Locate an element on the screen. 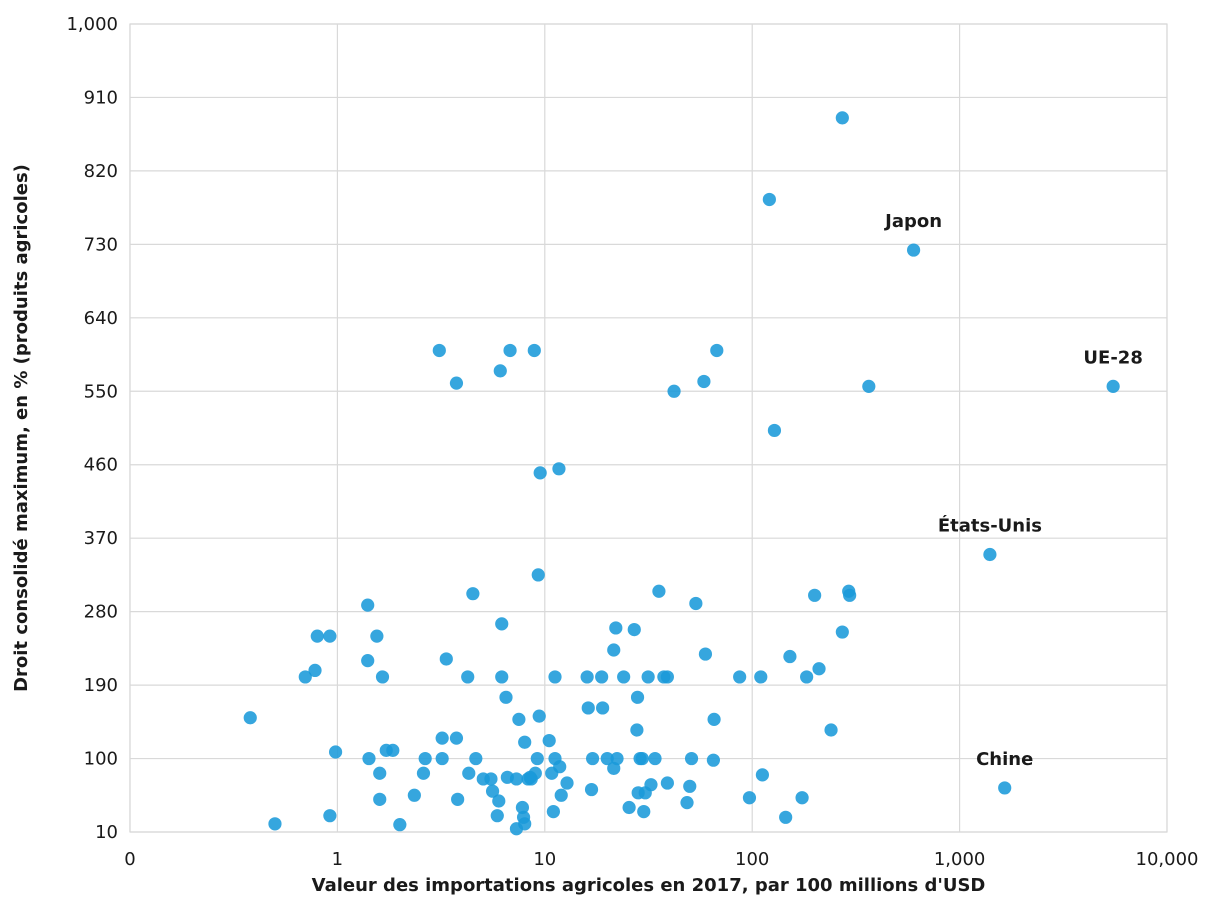 The width and height of the screenshot is (1211, 918). y-tick-label: 1,000 is located at coordinates (92, 24).